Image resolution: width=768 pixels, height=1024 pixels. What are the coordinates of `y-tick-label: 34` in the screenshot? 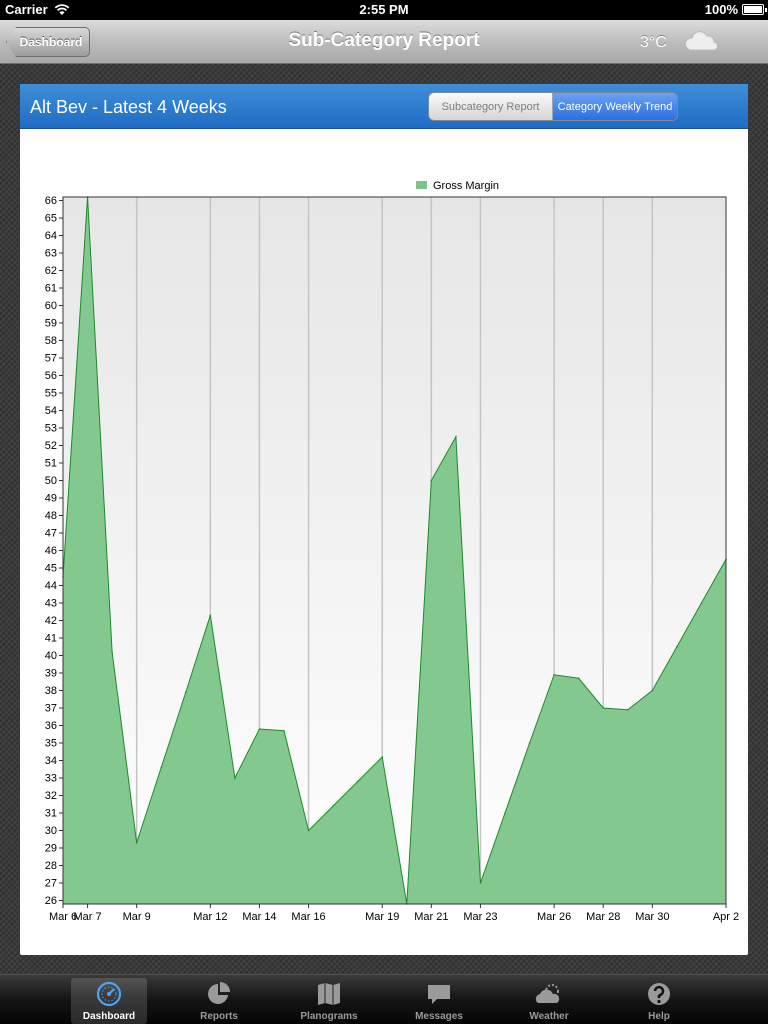 It's located at (51, 761).